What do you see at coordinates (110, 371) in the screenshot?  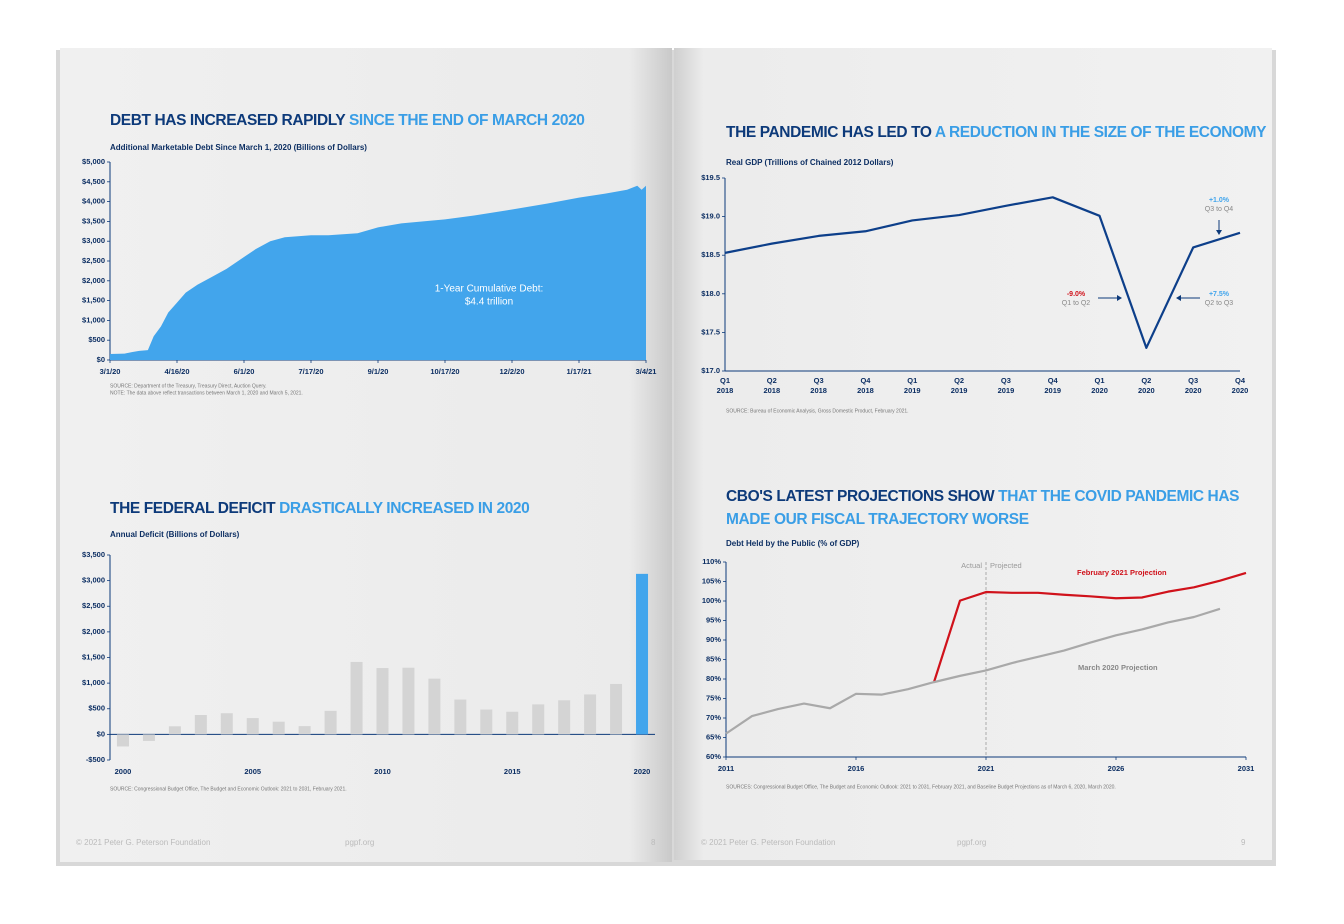 I see `x-tick-label: 3/1/20` at bounding box center [110, 371].